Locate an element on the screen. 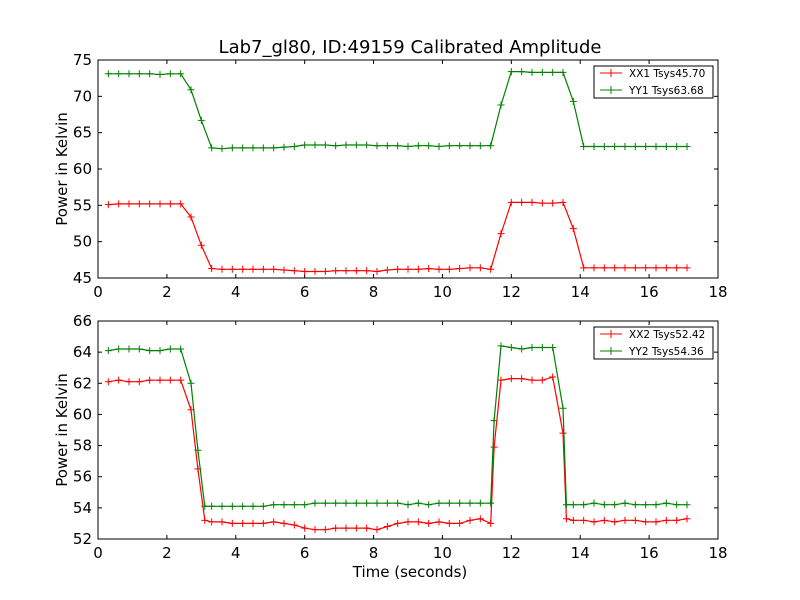  x-tick-label: 18 is located at coordinates (717, 553).